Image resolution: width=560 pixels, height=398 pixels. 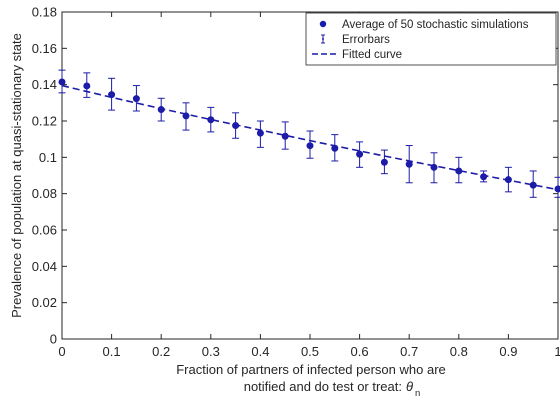 I want to click on x-axis-label-subscript: n, so click(x=417, y=393).